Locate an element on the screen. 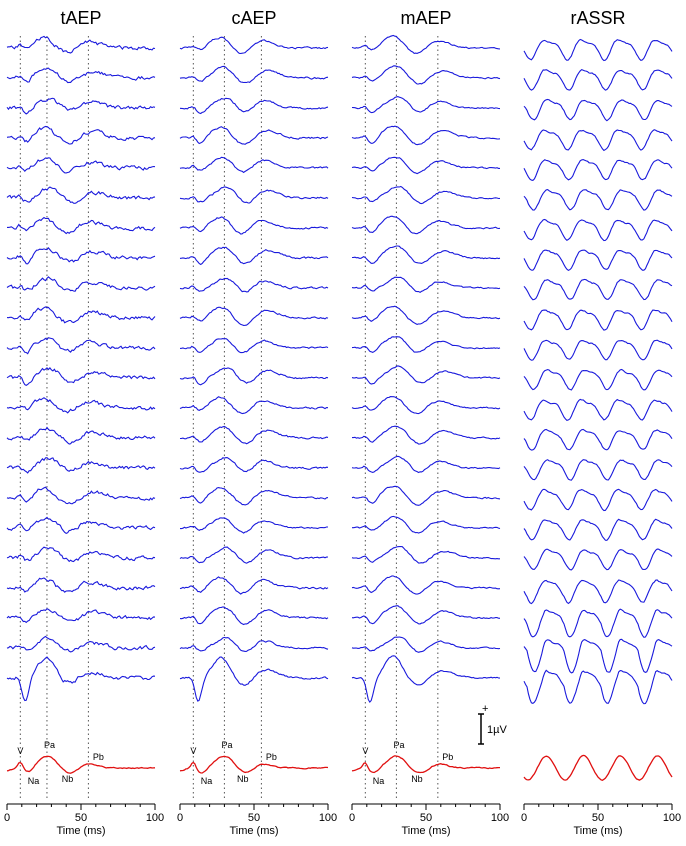 This screenshot has height=846, width=686. panel-title: rASSR is located at coordinates (597, 18).